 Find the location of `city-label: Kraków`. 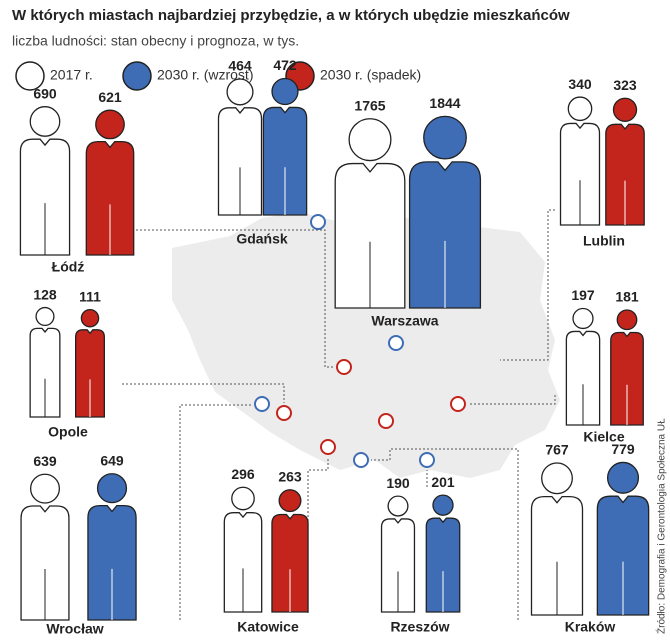

city-label: Kraków is located at coordinates (590, 627).